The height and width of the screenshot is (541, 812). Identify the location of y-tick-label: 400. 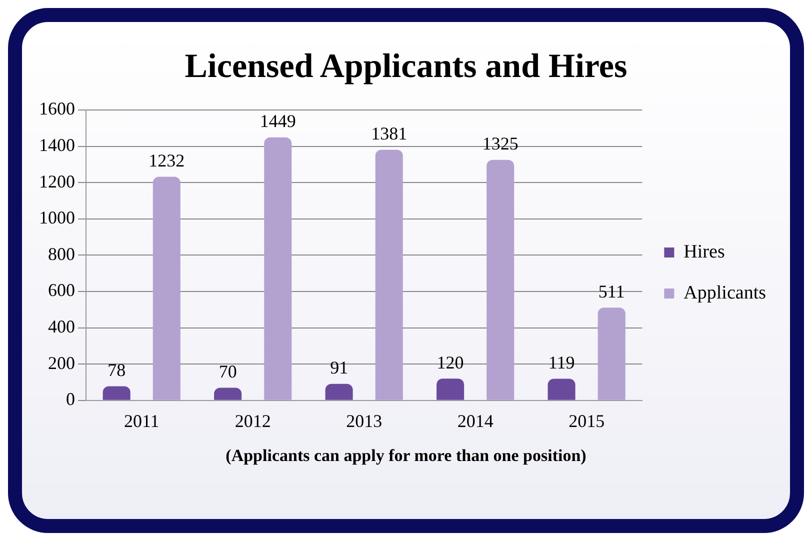
(61, 326).